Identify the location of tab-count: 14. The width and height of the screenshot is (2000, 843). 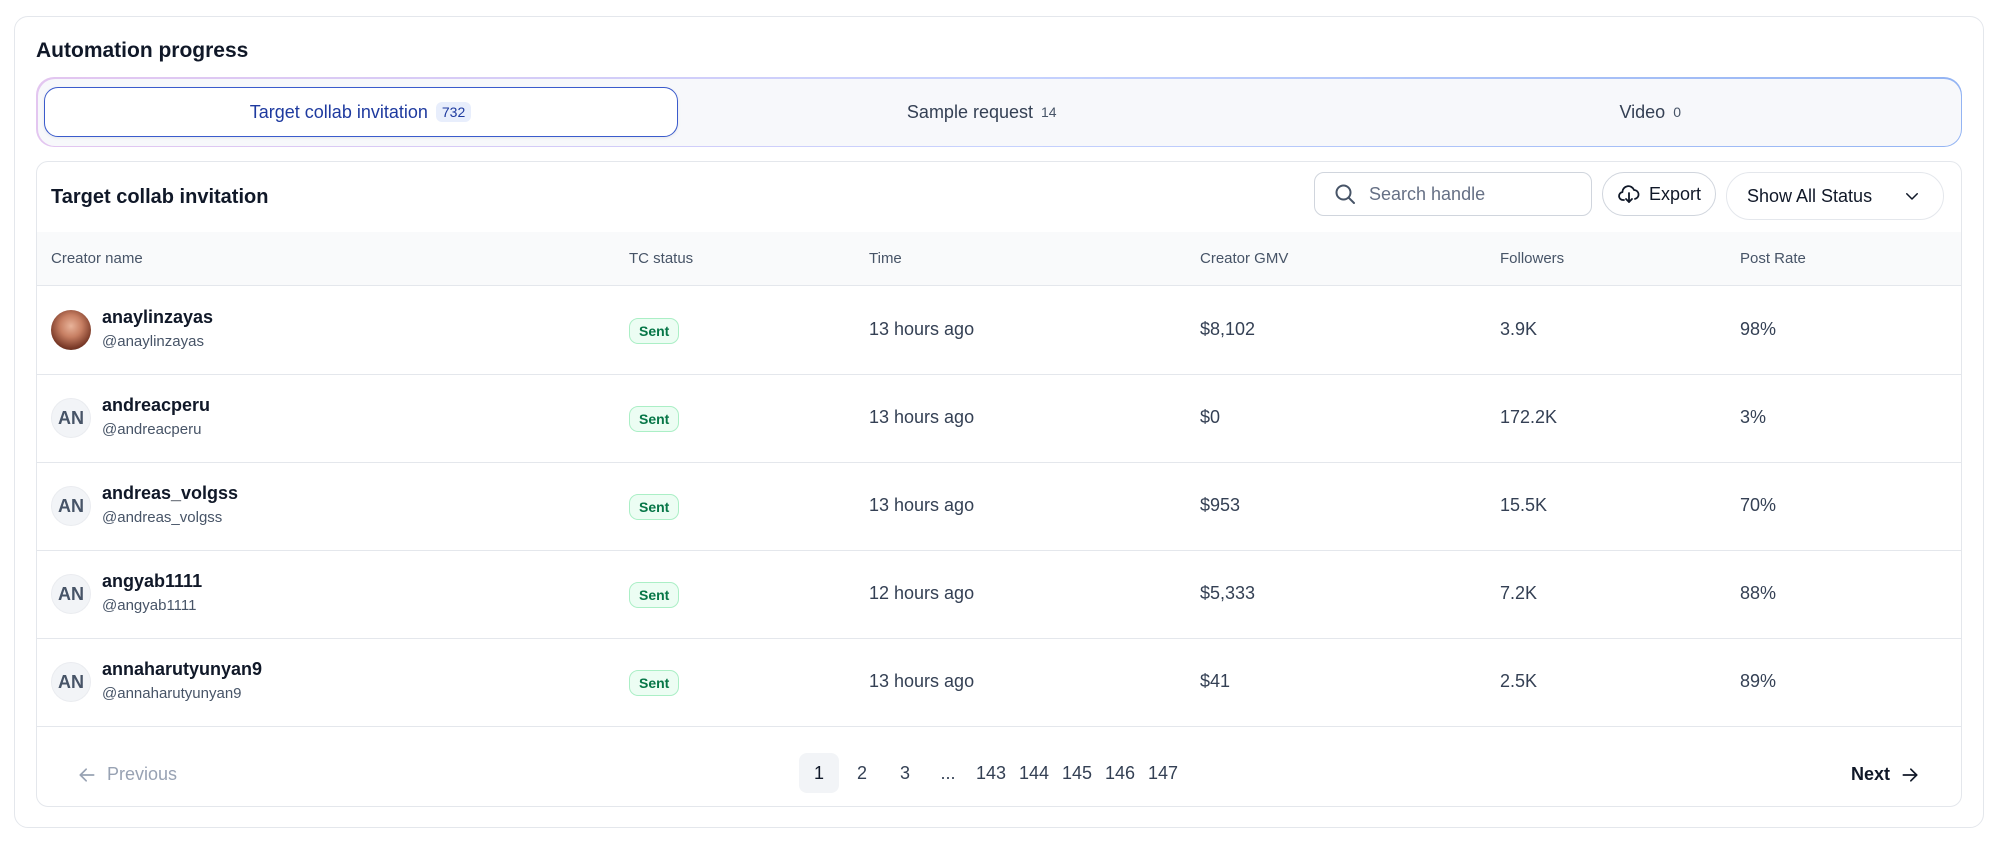
(1049, 112).